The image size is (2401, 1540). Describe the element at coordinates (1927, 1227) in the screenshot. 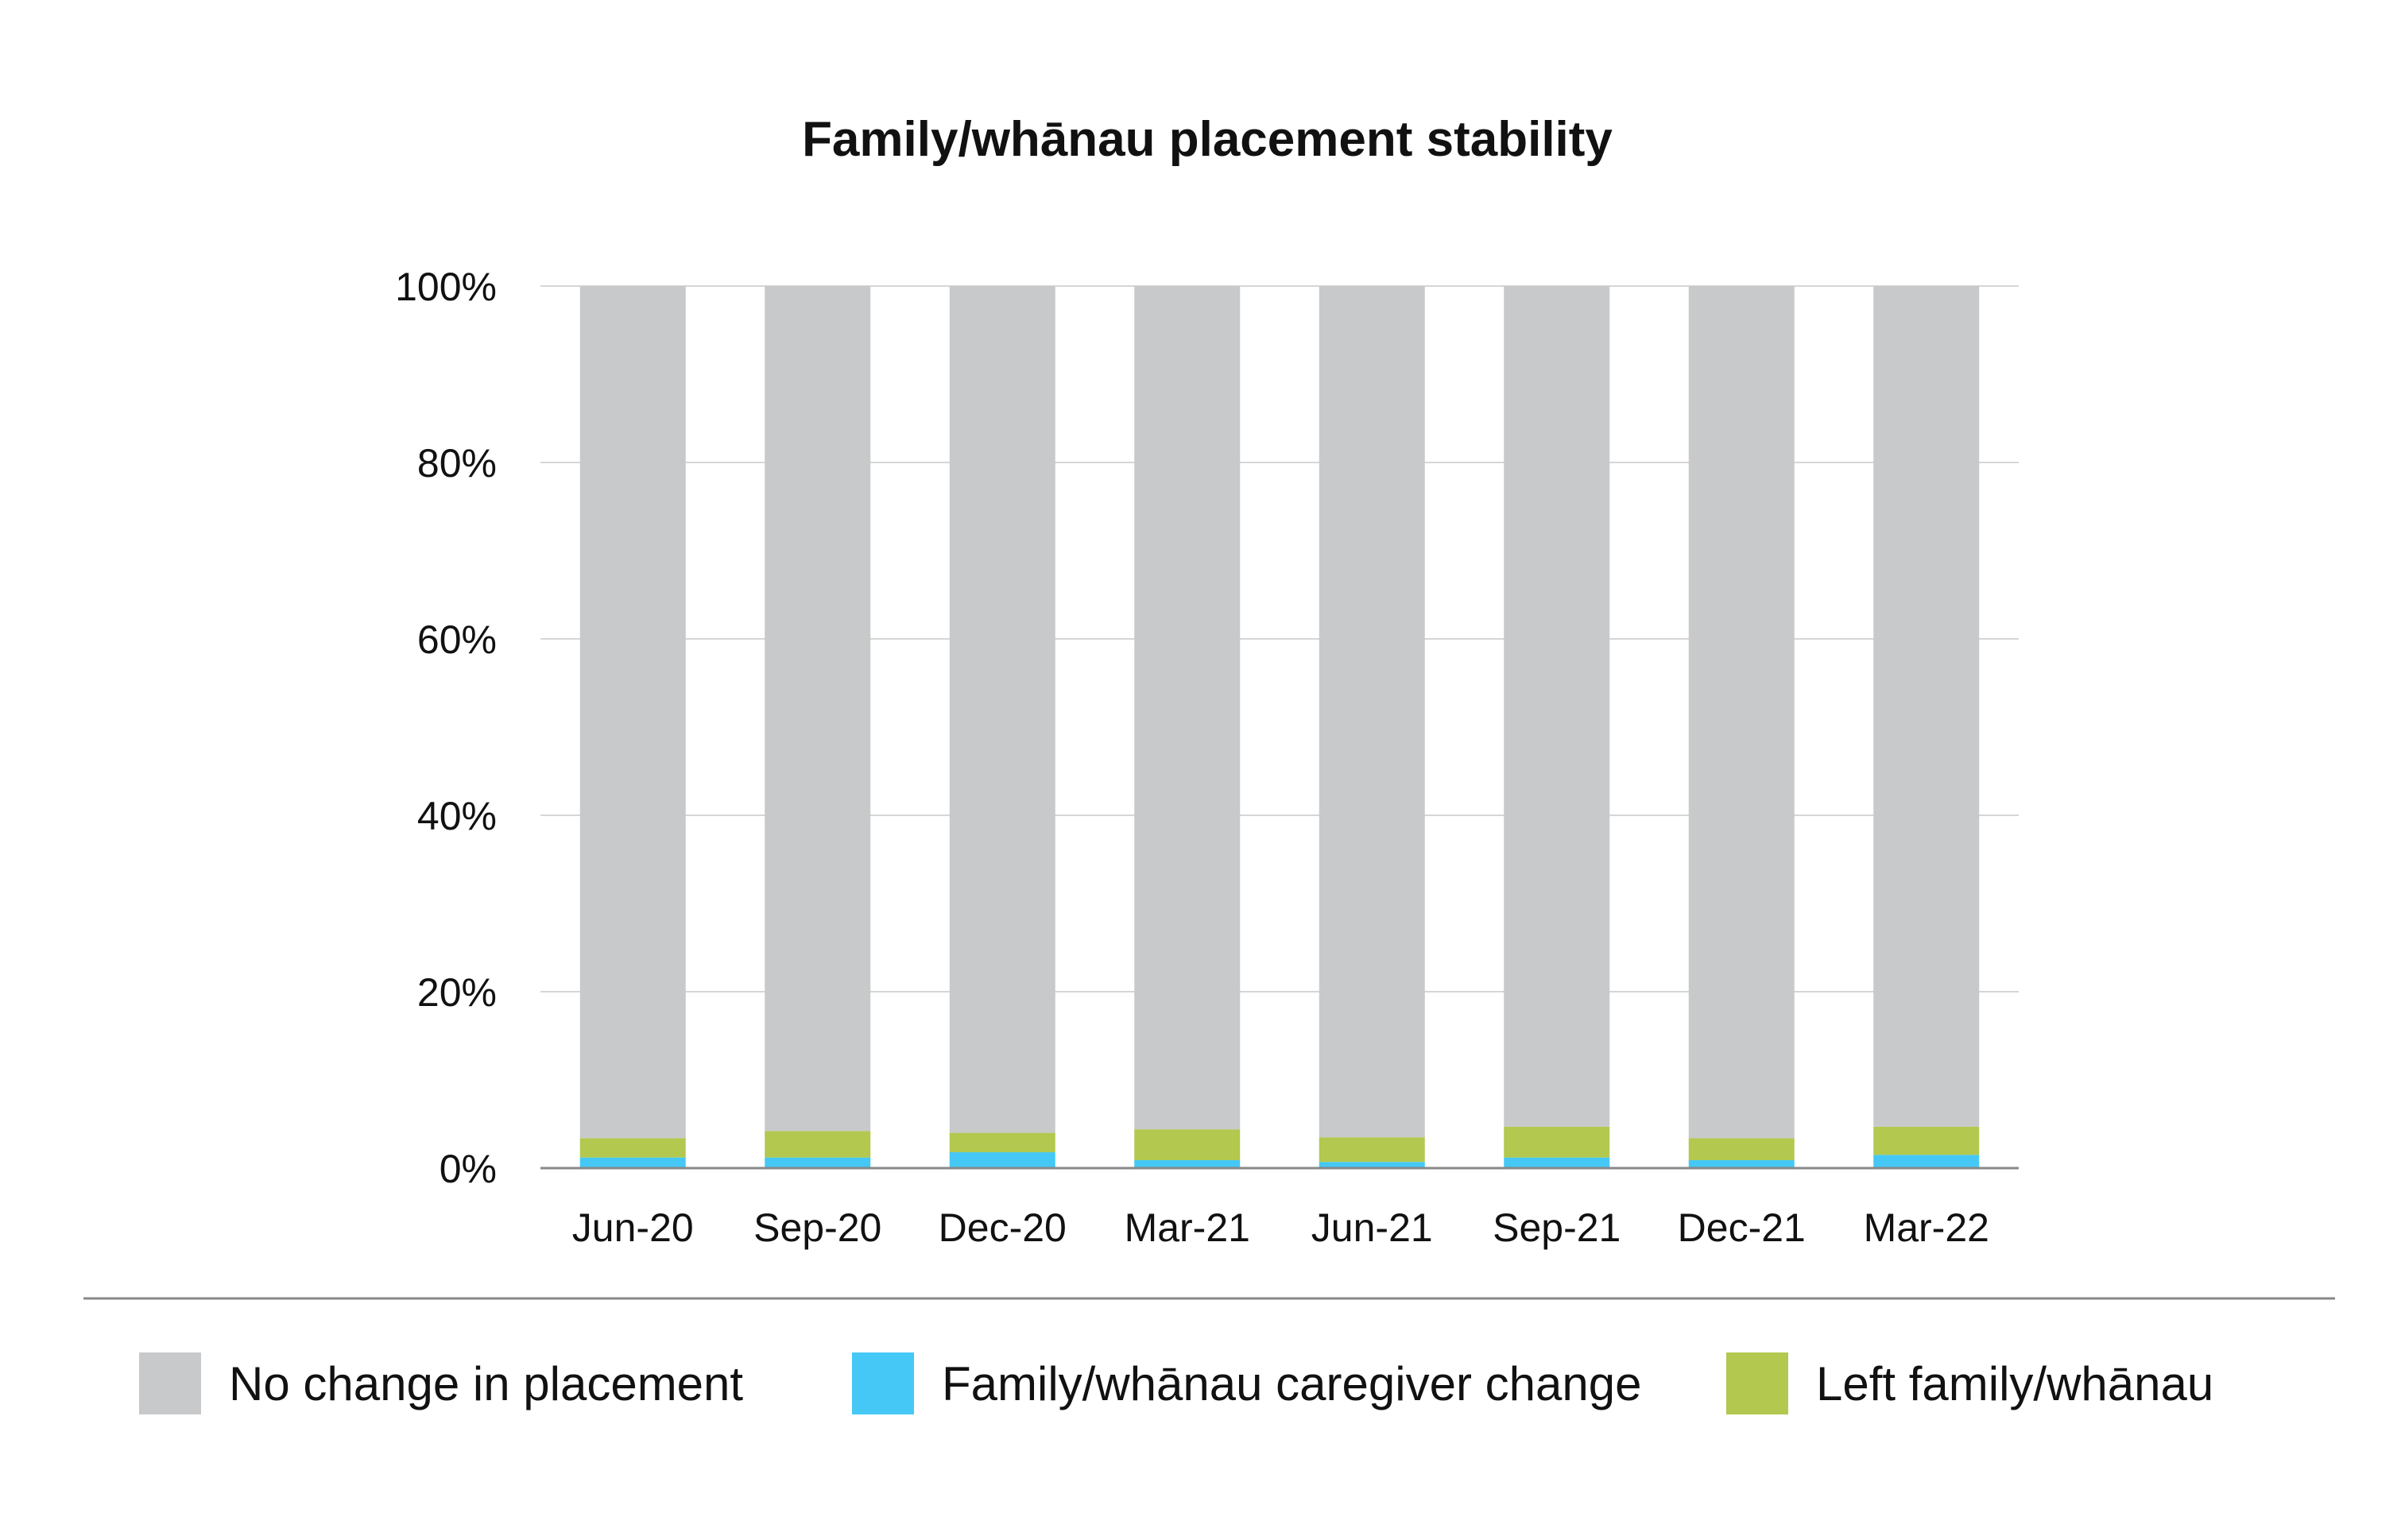

I see `x-tick-label: Mar-22` at that location.